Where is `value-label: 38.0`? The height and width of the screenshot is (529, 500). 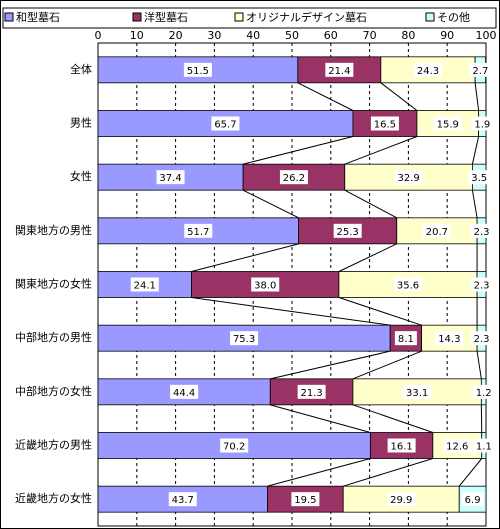 value-label: 38.0 is located at coordinates (265, 286).